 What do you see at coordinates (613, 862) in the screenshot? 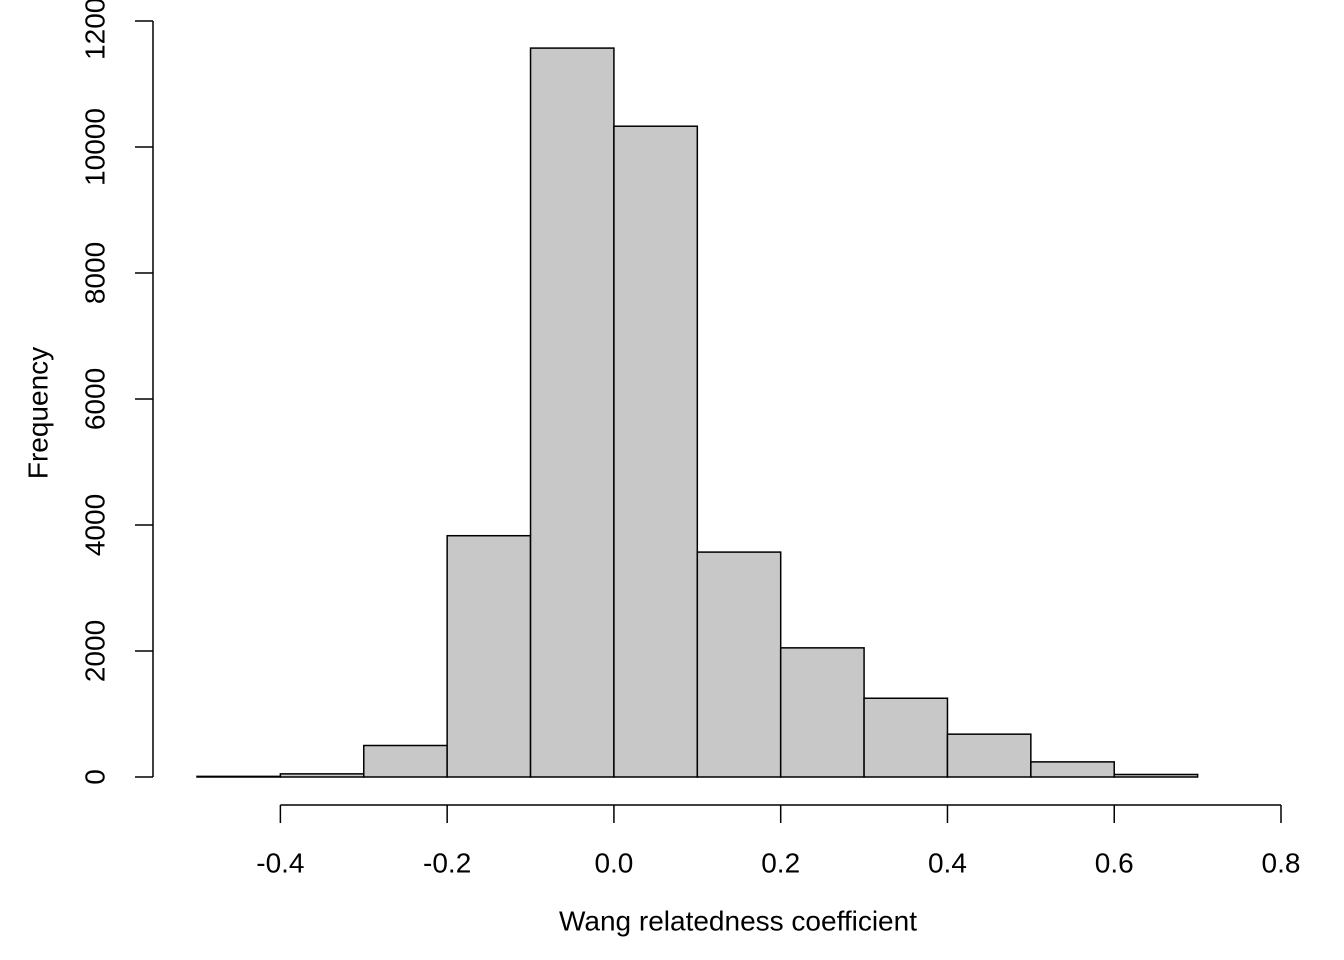
I see `x-tick-label: 0.0` at bounding box center [613, 862].